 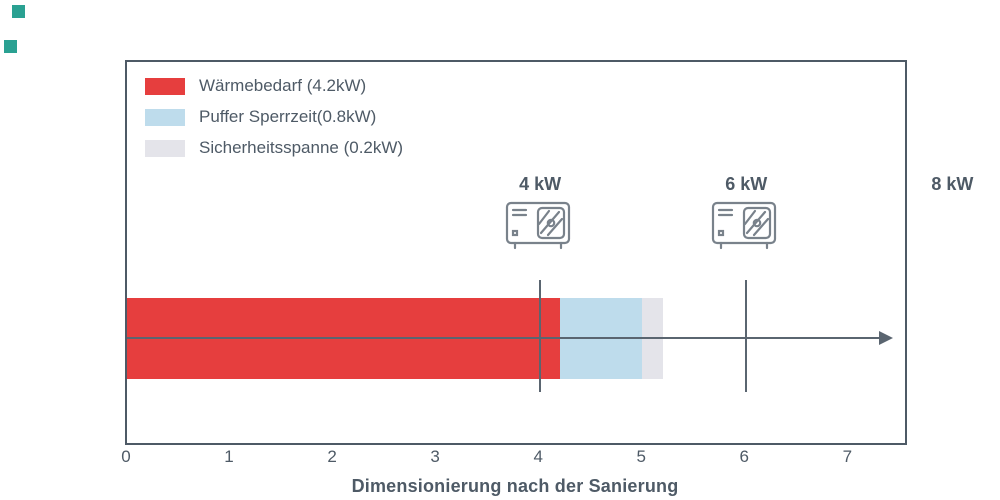 I want to click on legend-label: Sicherheitsspanne (0.2kW), so click(x=301, y=147).